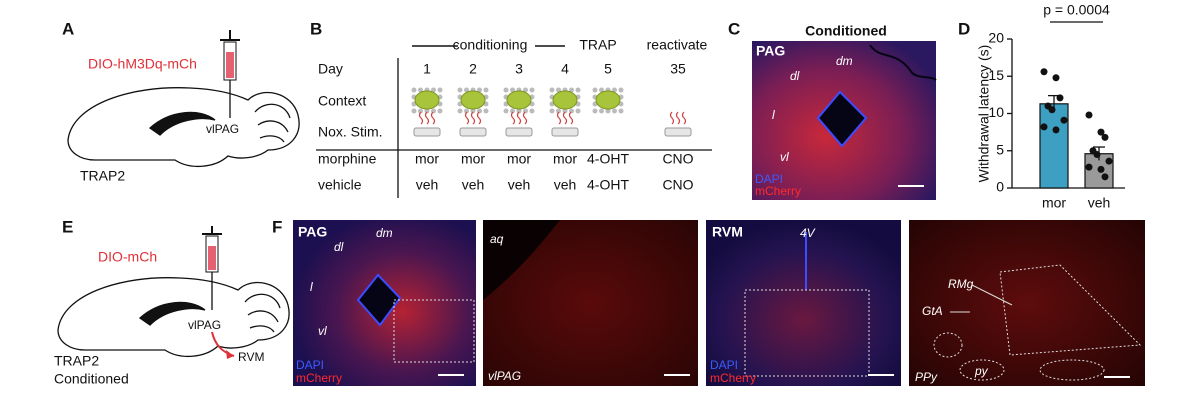 This screenshot has height=401, width=1200. Describe the element at coordinates (212, 268) in the screenshot. I see `syringe` at that location.